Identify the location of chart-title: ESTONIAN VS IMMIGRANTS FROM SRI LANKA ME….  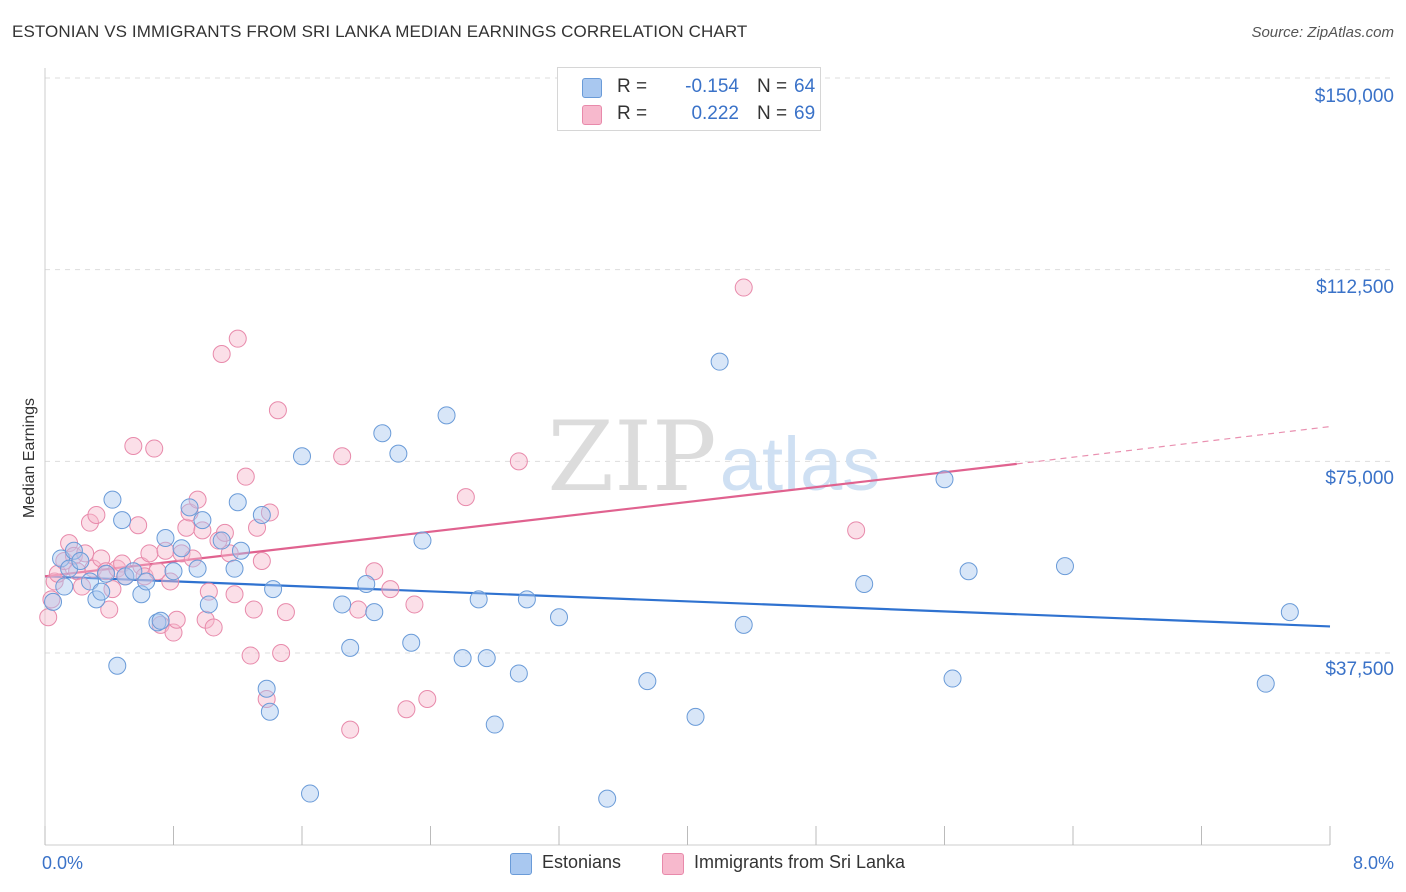
(380, 31).